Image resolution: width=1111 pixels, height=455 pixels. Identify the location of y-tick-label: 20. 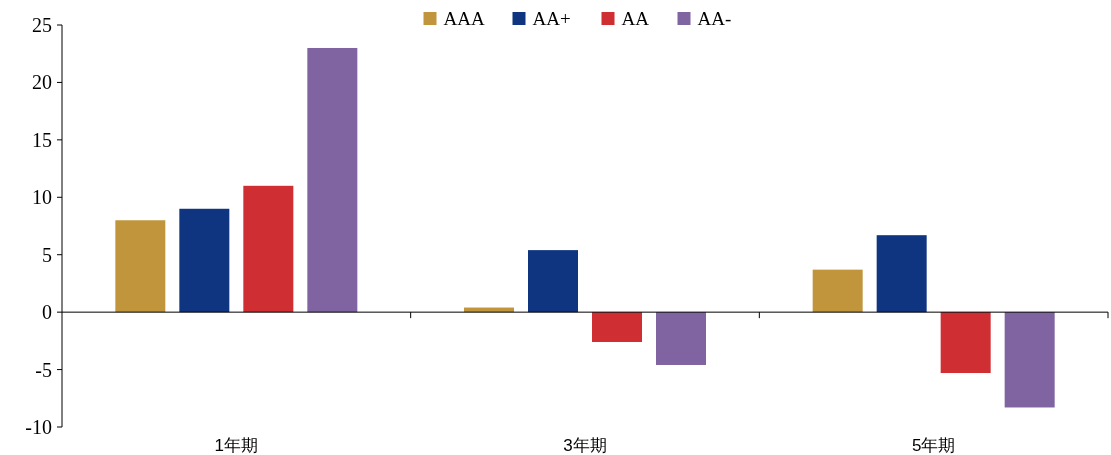
(42, 82).